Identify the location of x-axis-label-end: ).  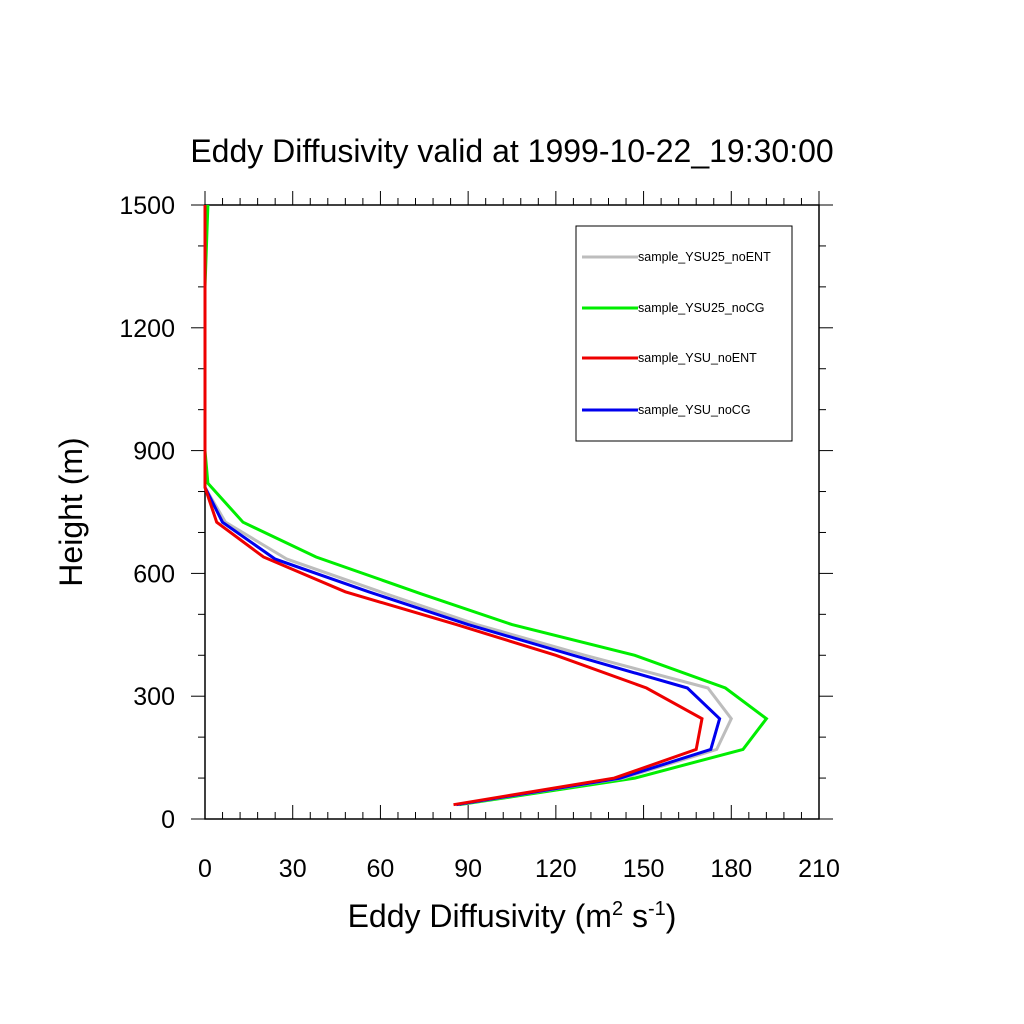
(671, 916).